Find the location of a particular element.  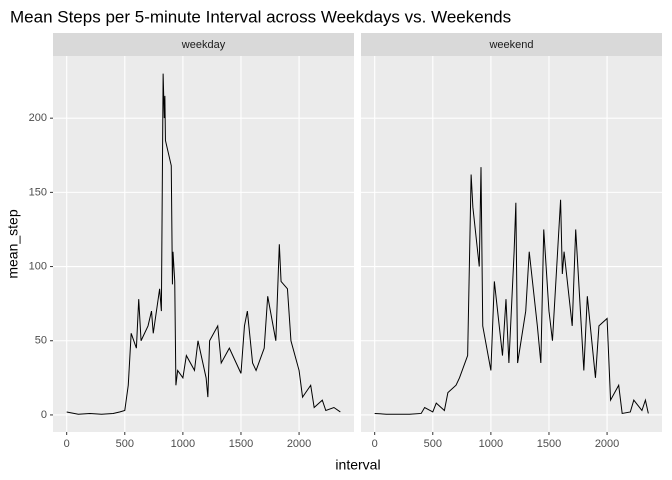

strip-label: weekend is located at coordinates (510, 45).